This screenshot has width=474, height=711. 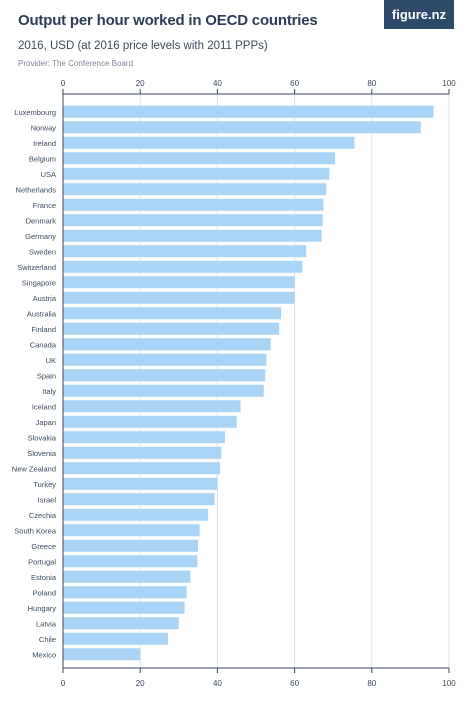 I want to click on bar-usa, so click(x=196, y=173).